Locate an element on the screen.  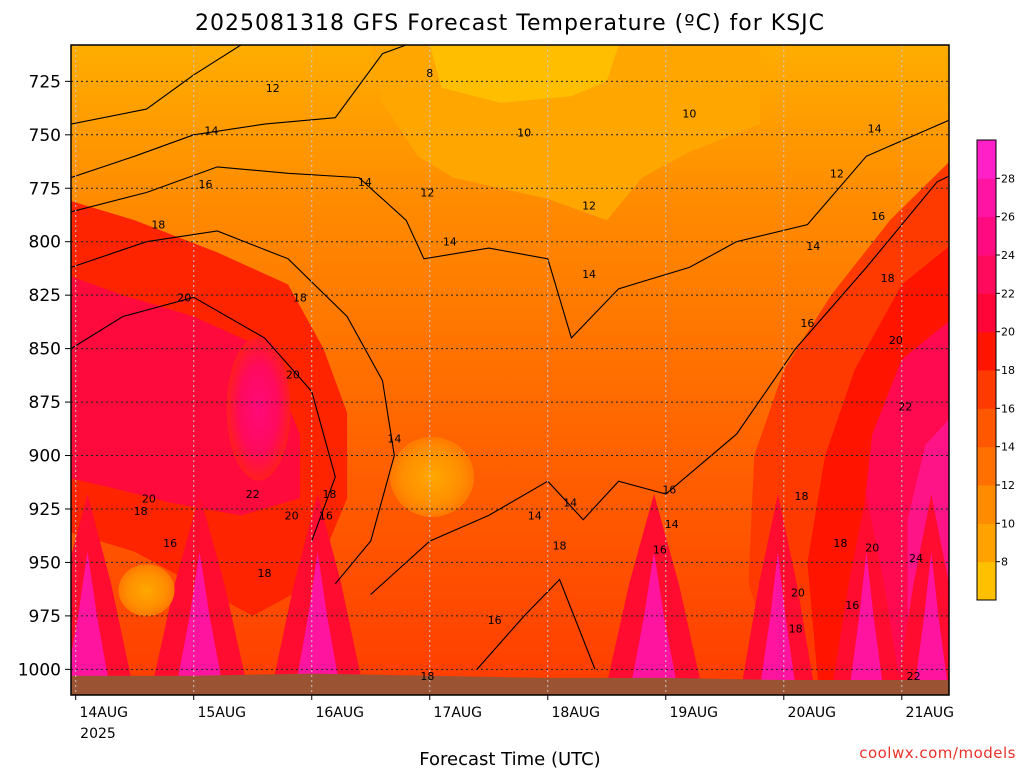
x-tick-label: 20AUG is located at coordinates (812, 713).